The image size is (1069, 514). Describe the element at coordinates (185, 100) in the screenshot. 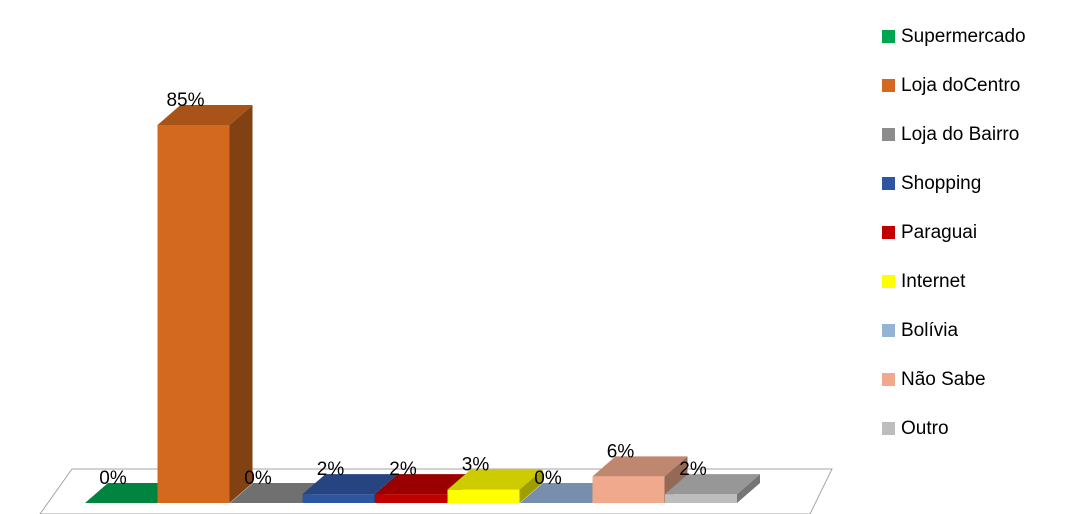

I see `data-label: 85%` at that location.